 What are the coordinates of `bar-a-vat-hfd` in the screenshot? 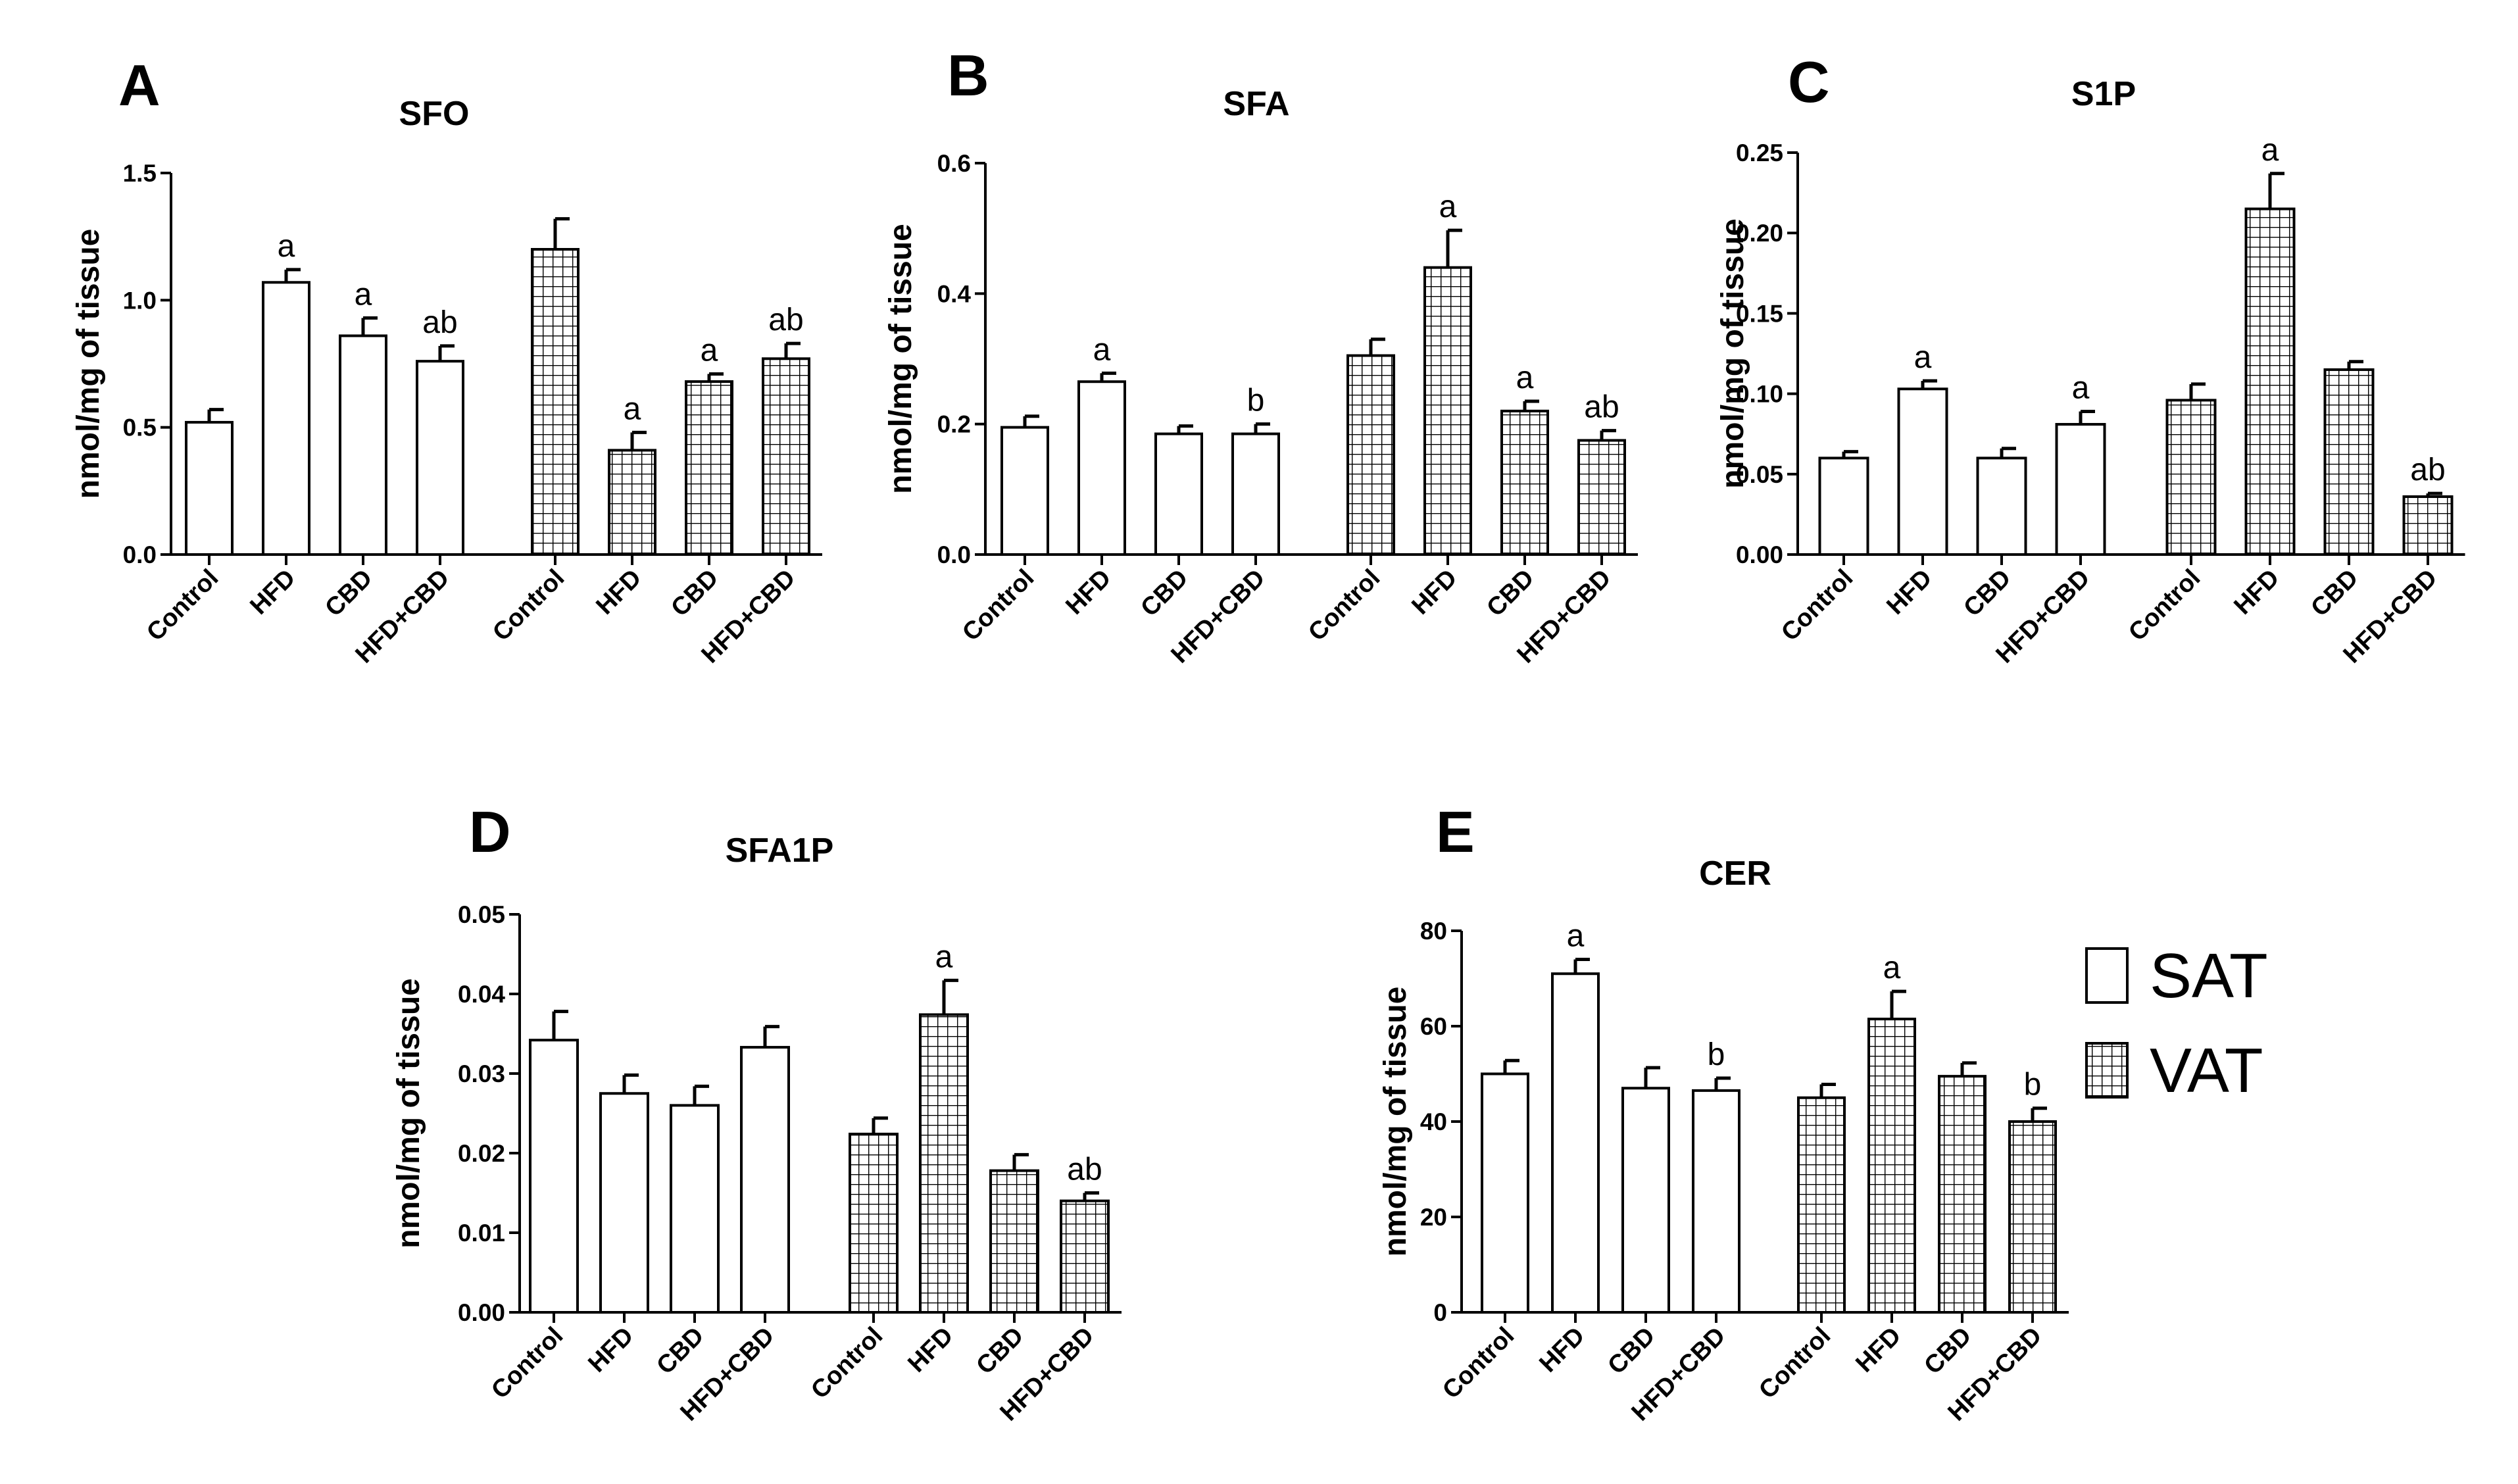 It's located at (632, 502).